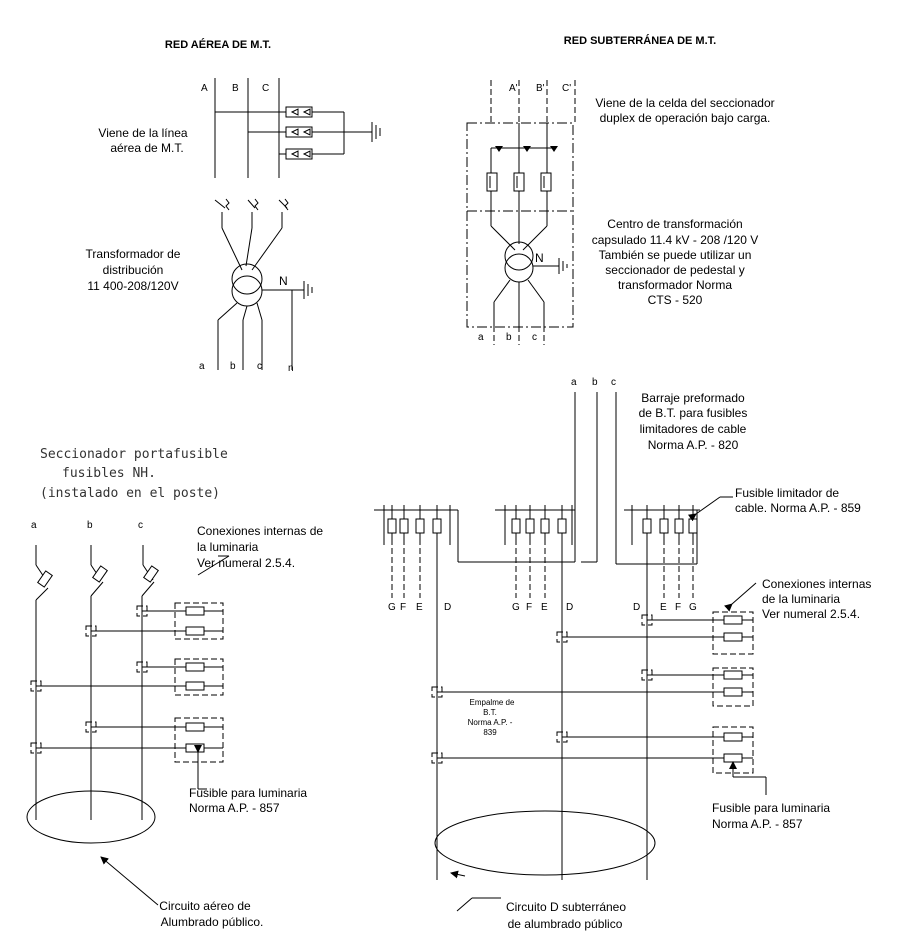 Image resolution: width=900 pixels, height=951 pixels. What do you see at coordinates (685, 118) in the screenshot?
I see `right-source-label-2: duplex de operación bajo carga.` at bounding box center [685, 118].